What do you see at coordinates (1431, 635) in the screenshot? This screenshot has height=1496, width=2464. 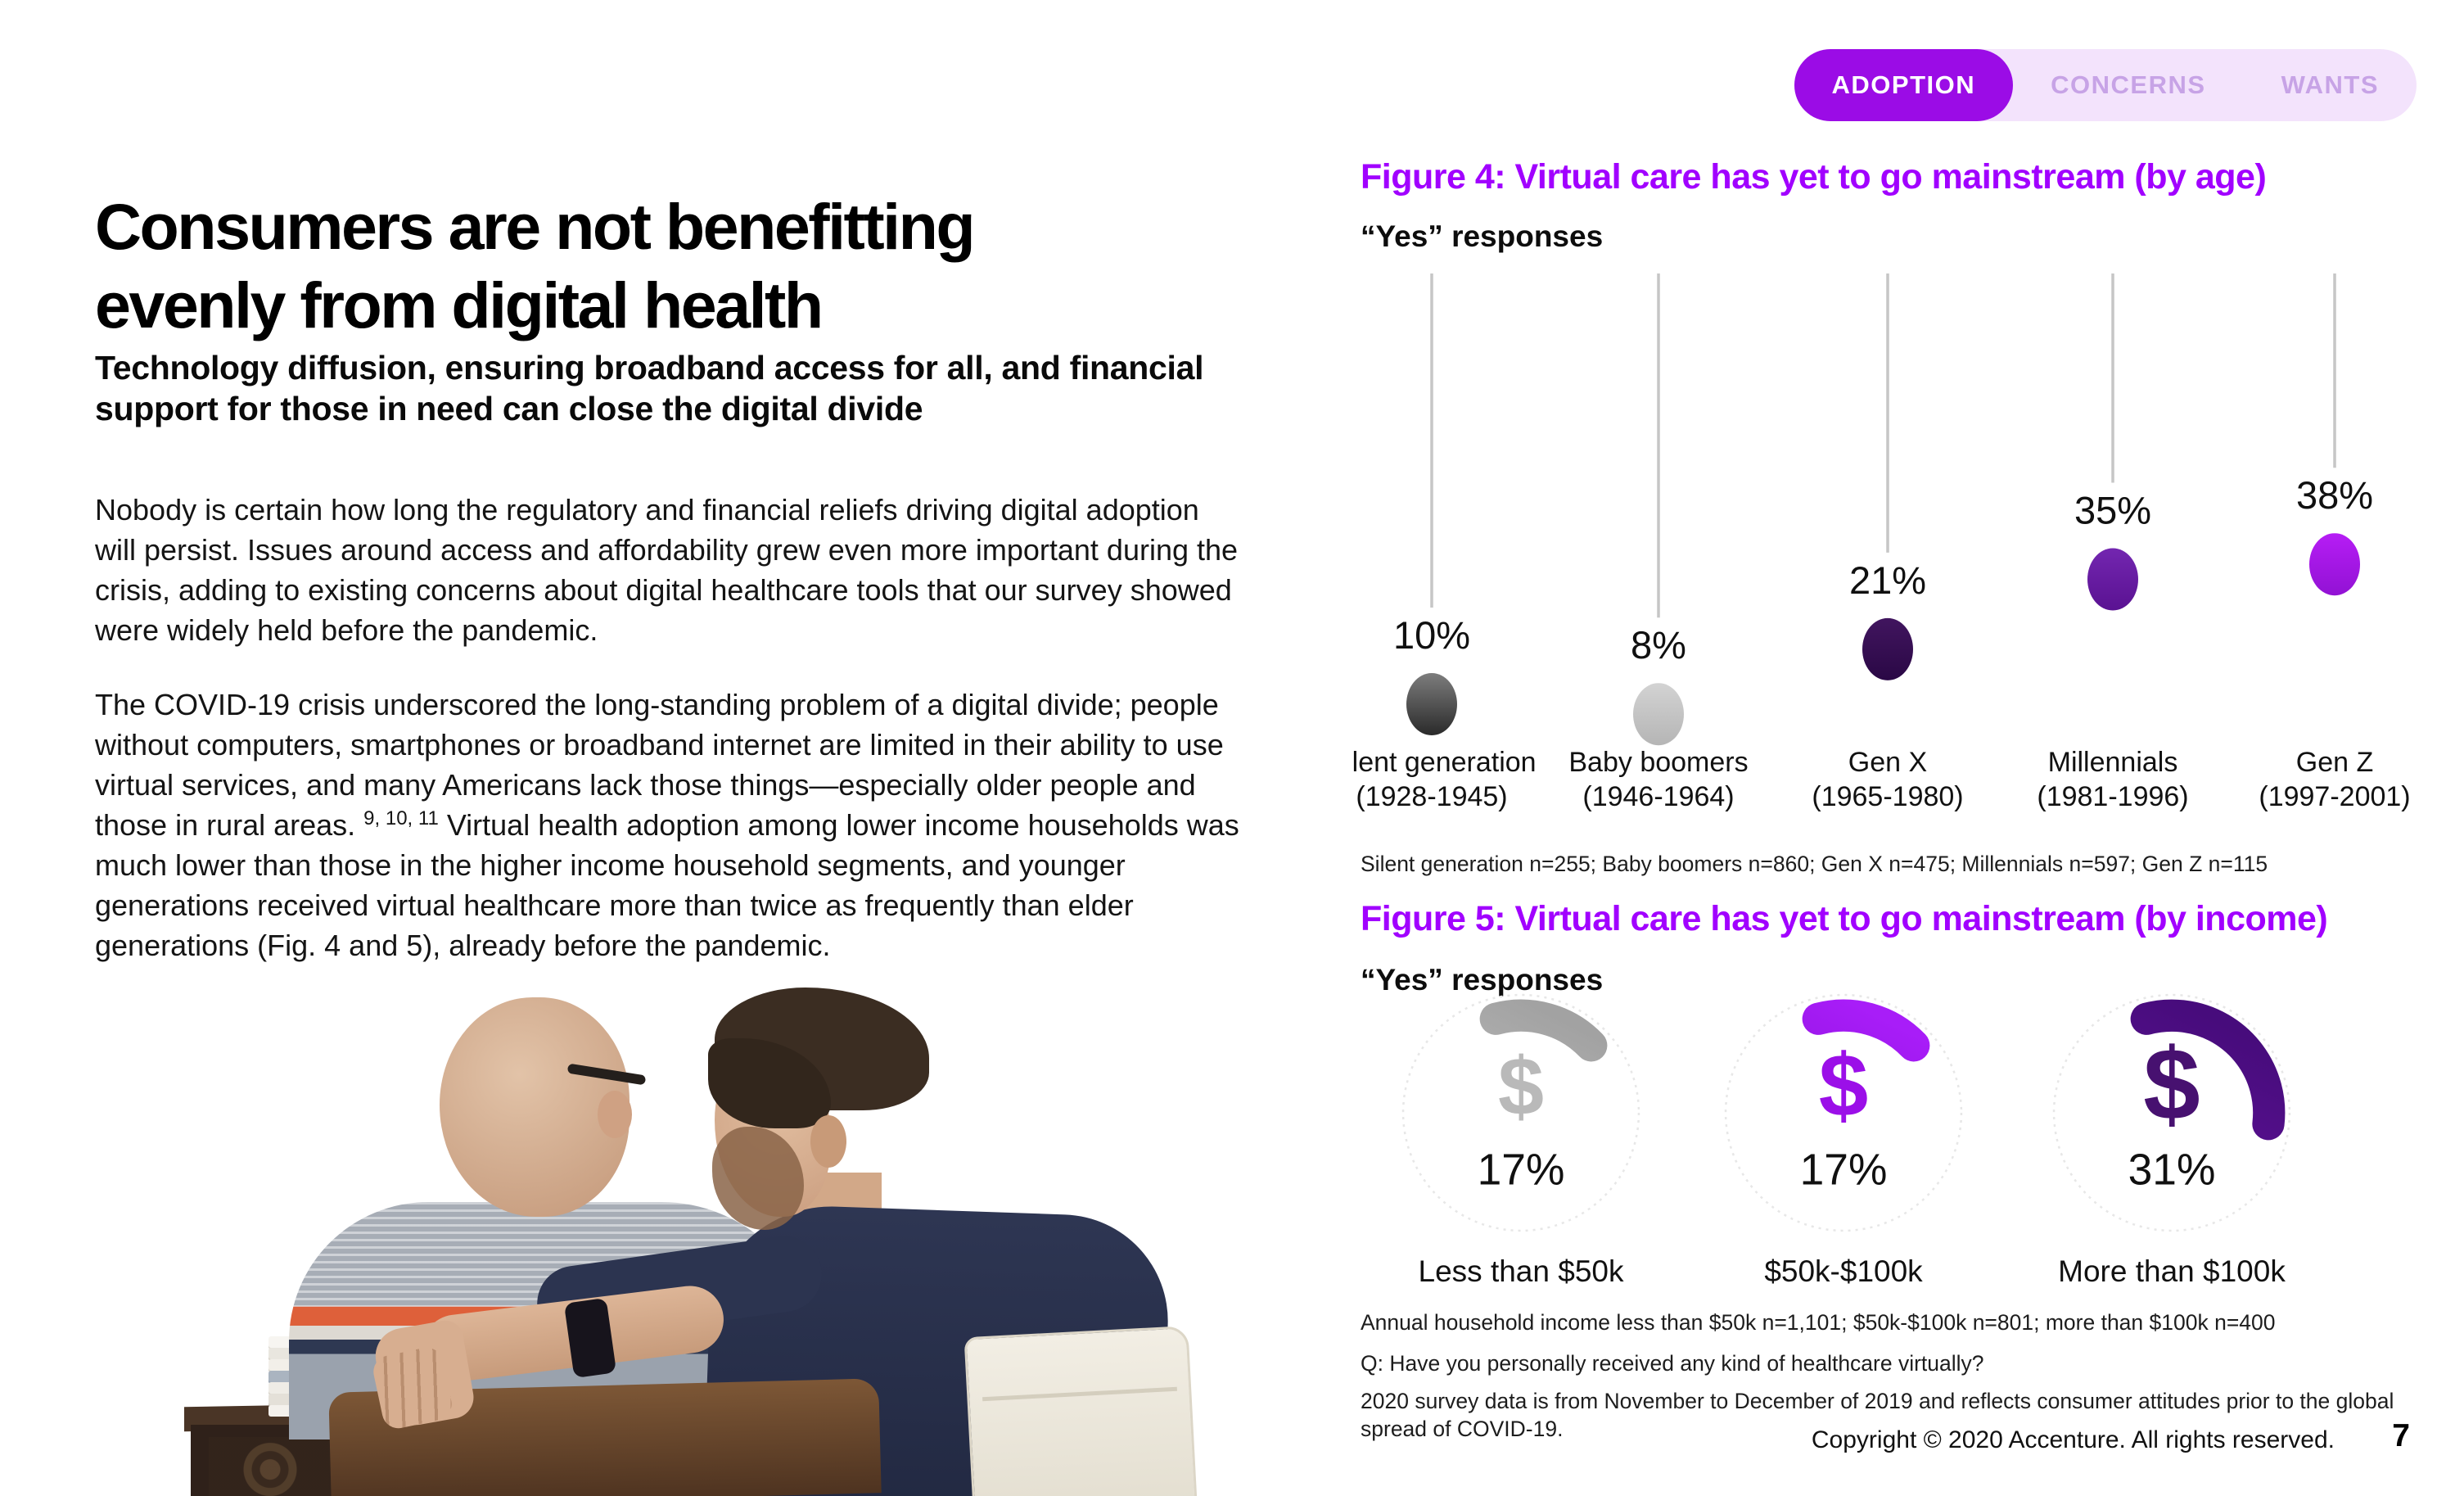 I see `value-label: 10%` at bounding box center [1431, 635].